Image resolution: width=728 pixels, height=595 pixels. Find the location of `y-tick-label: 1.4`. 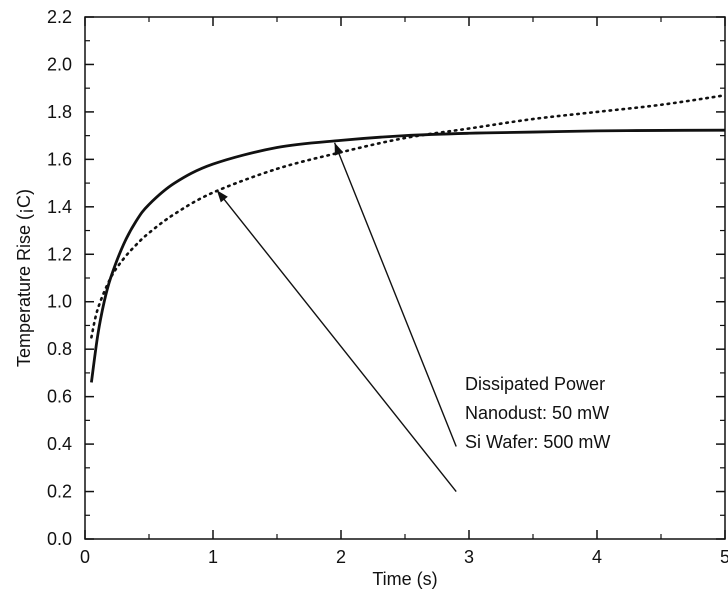

y-tick-label: 1.4 is located at coordinates (59, 207).